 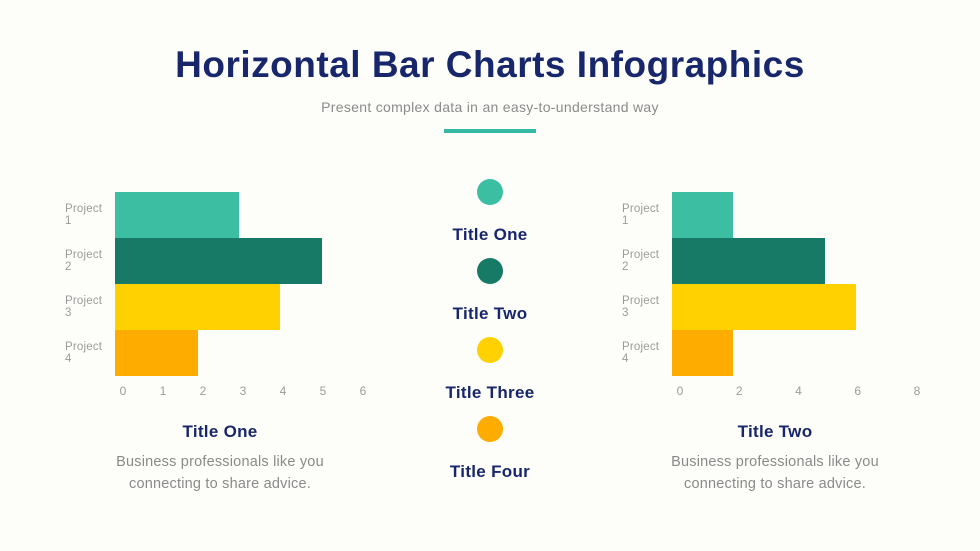 What do you see at coordinates (163, 391) in the screenshot?
I see `x-tick-label: 1` at bounding box center [163, 391].